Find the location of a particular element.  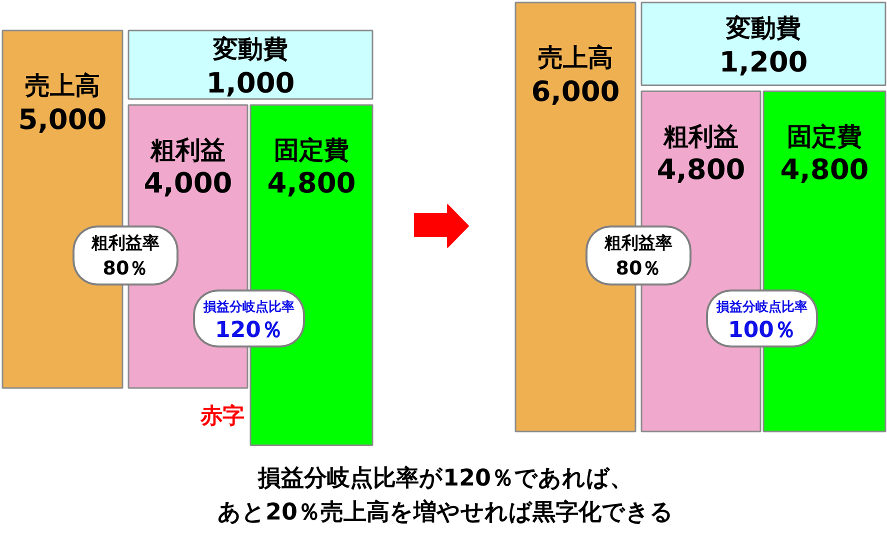

text: 損益分岐点比率 100％ is located at coordinates (762, 321).